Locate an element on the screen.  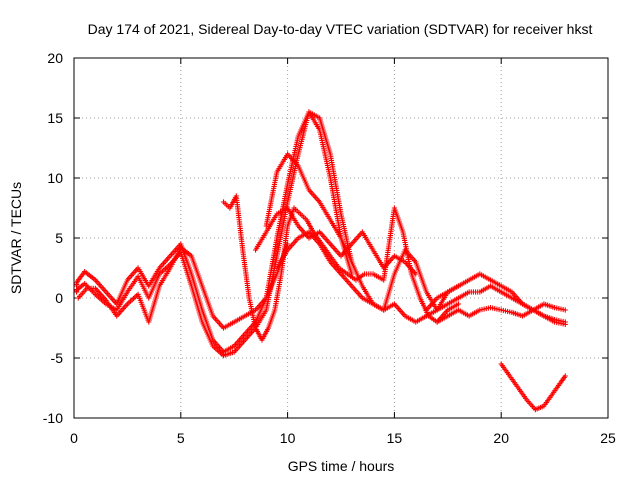
x-tick-label: 10 is located at coordinates (288, 438).